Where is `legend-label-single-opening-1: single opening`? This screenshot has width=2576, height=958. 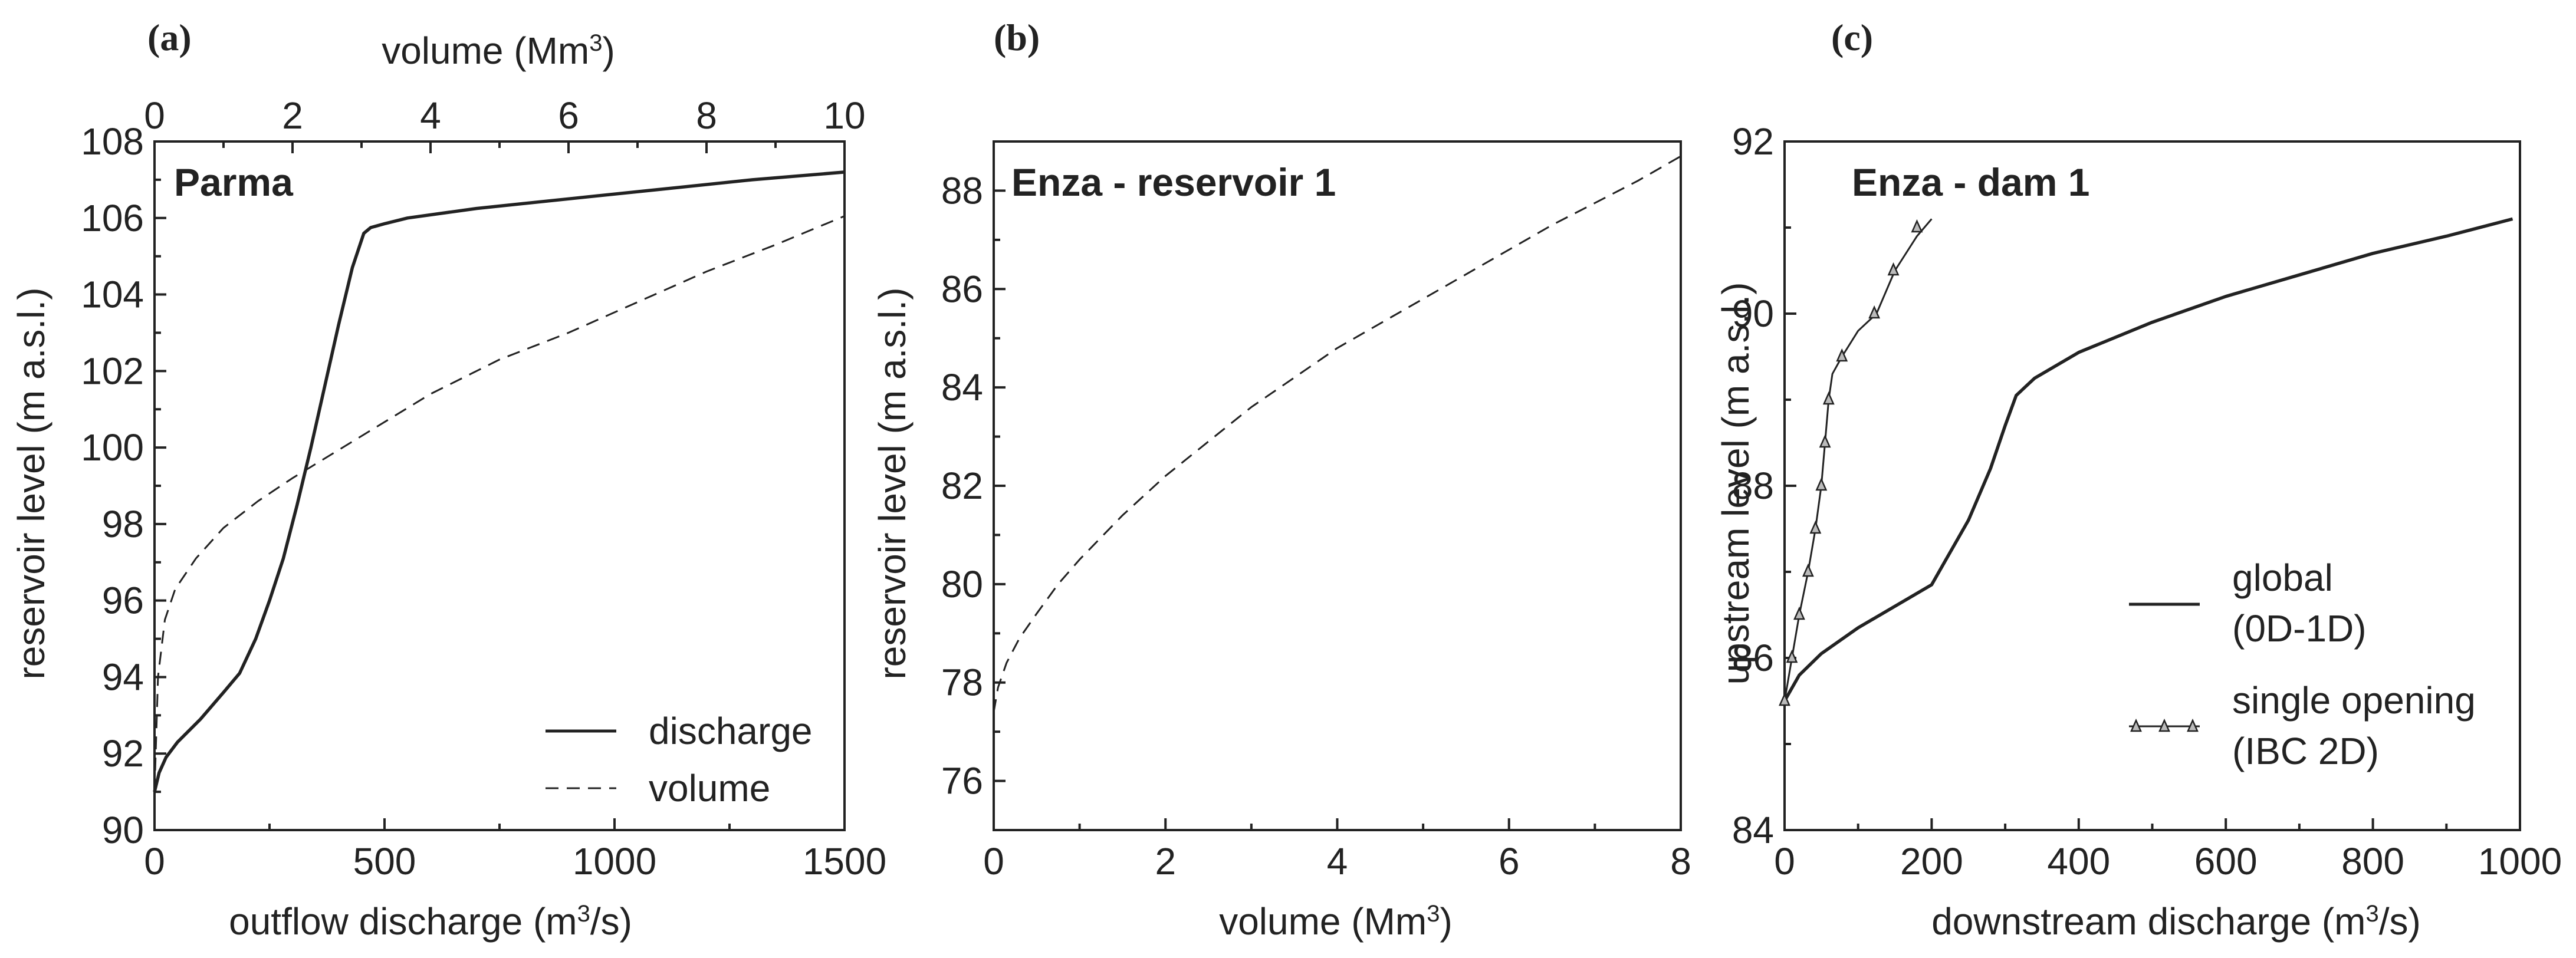
legend-label-single-opening-1: single opening is located at coordinates (2354, 700).